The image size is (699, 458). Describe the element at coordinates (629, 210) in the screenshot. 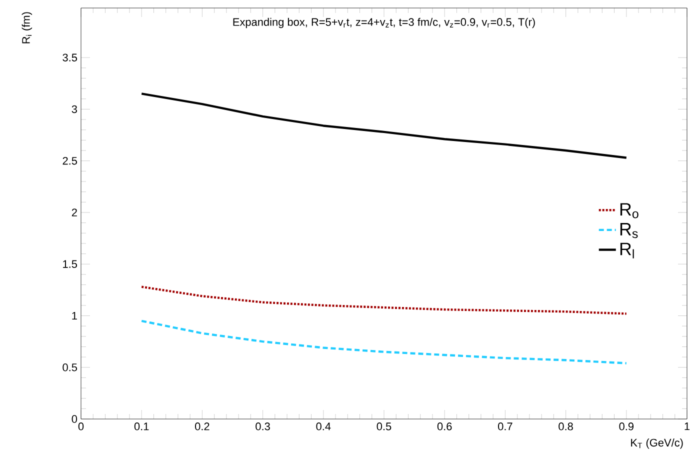

I see `legend-label: R$_{o}$` at that location.